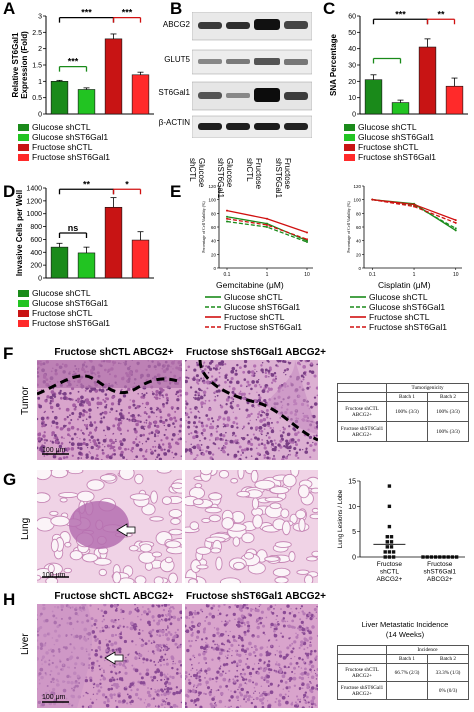  What do you see at coordinates (37, 66) in the screenshot?
I see `y-tick-label: 1.5` at bounding box center [37, 66].